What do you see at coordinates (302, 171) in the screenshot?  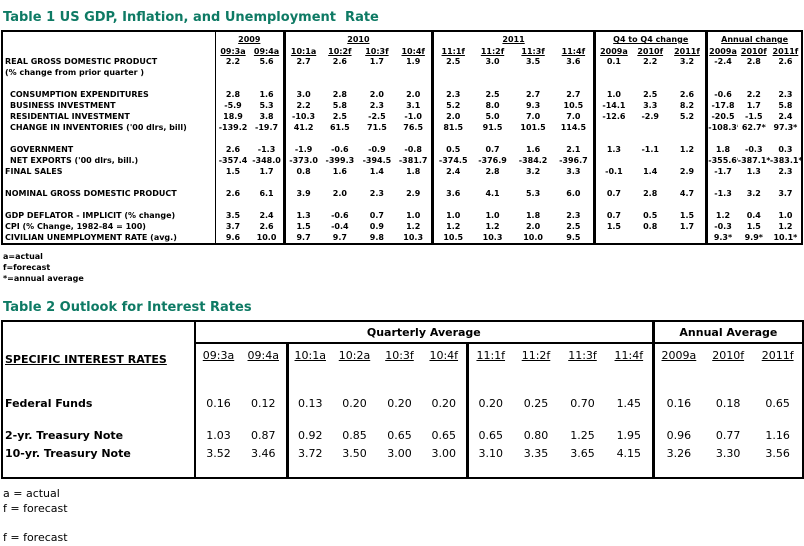 I see `value-cell: 0.8` at bounding box center [302, 171].